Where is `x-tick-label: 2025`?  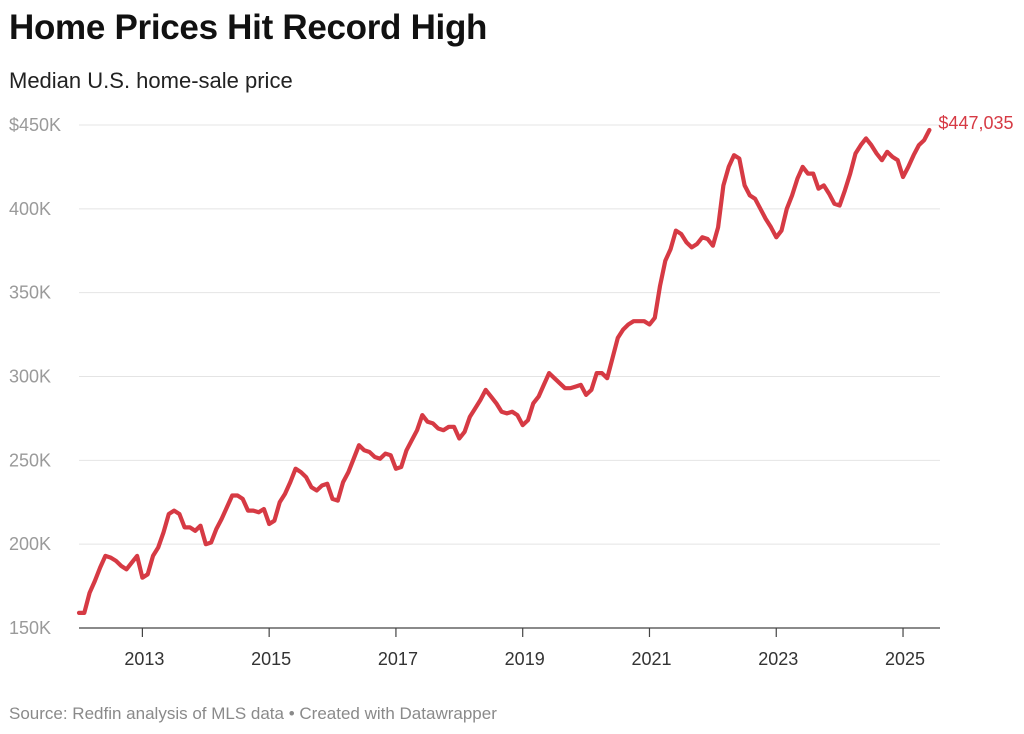 x-tick-label: 2025 is located at coordinates (905, 659).